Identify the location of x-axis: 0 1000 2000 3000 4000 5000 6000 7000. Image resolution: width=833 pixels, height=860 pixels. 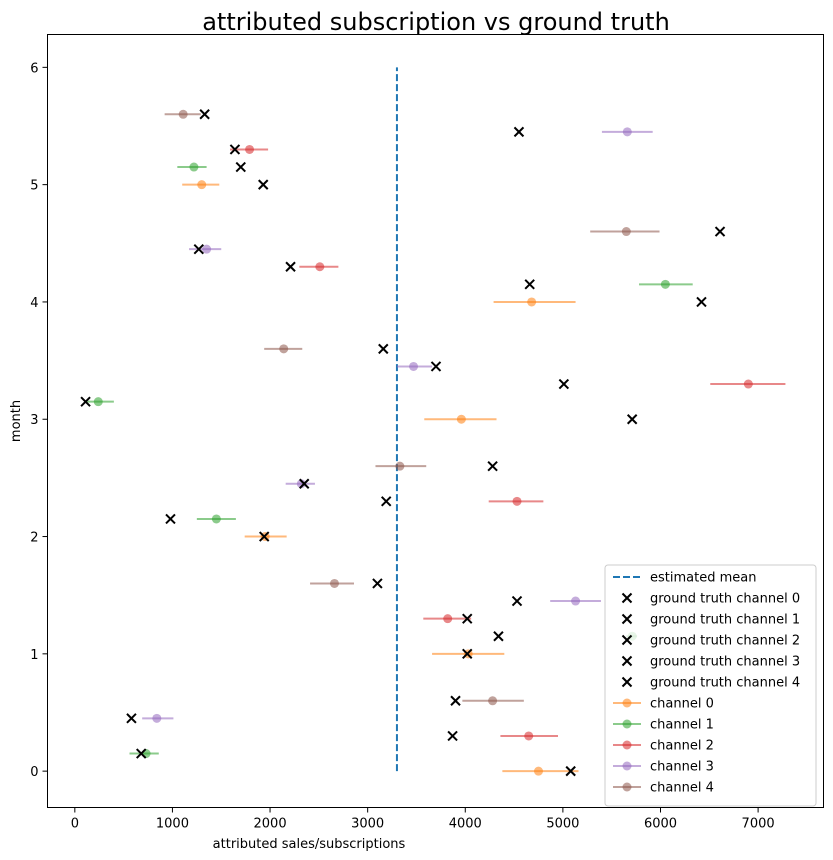
(423, 819).